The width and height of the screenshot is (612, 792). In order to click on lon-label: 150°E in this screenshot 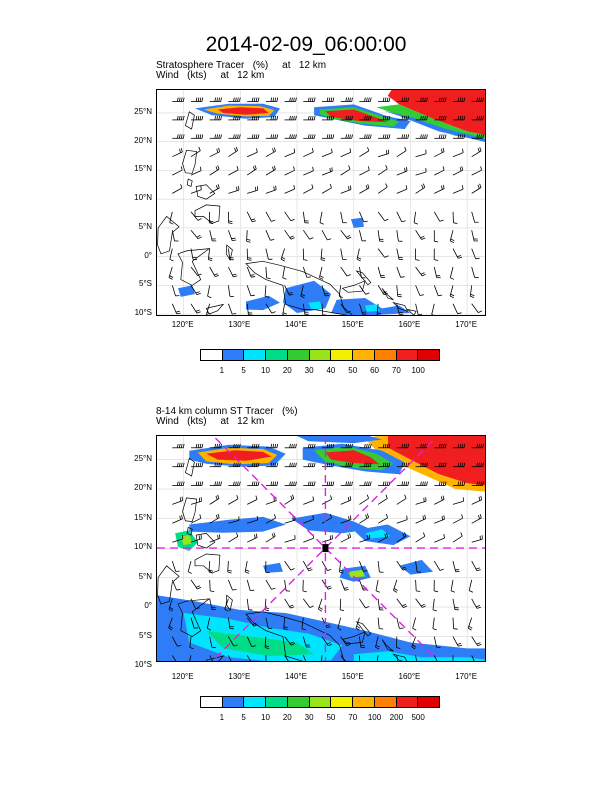, I will do `click(352, 324)`.